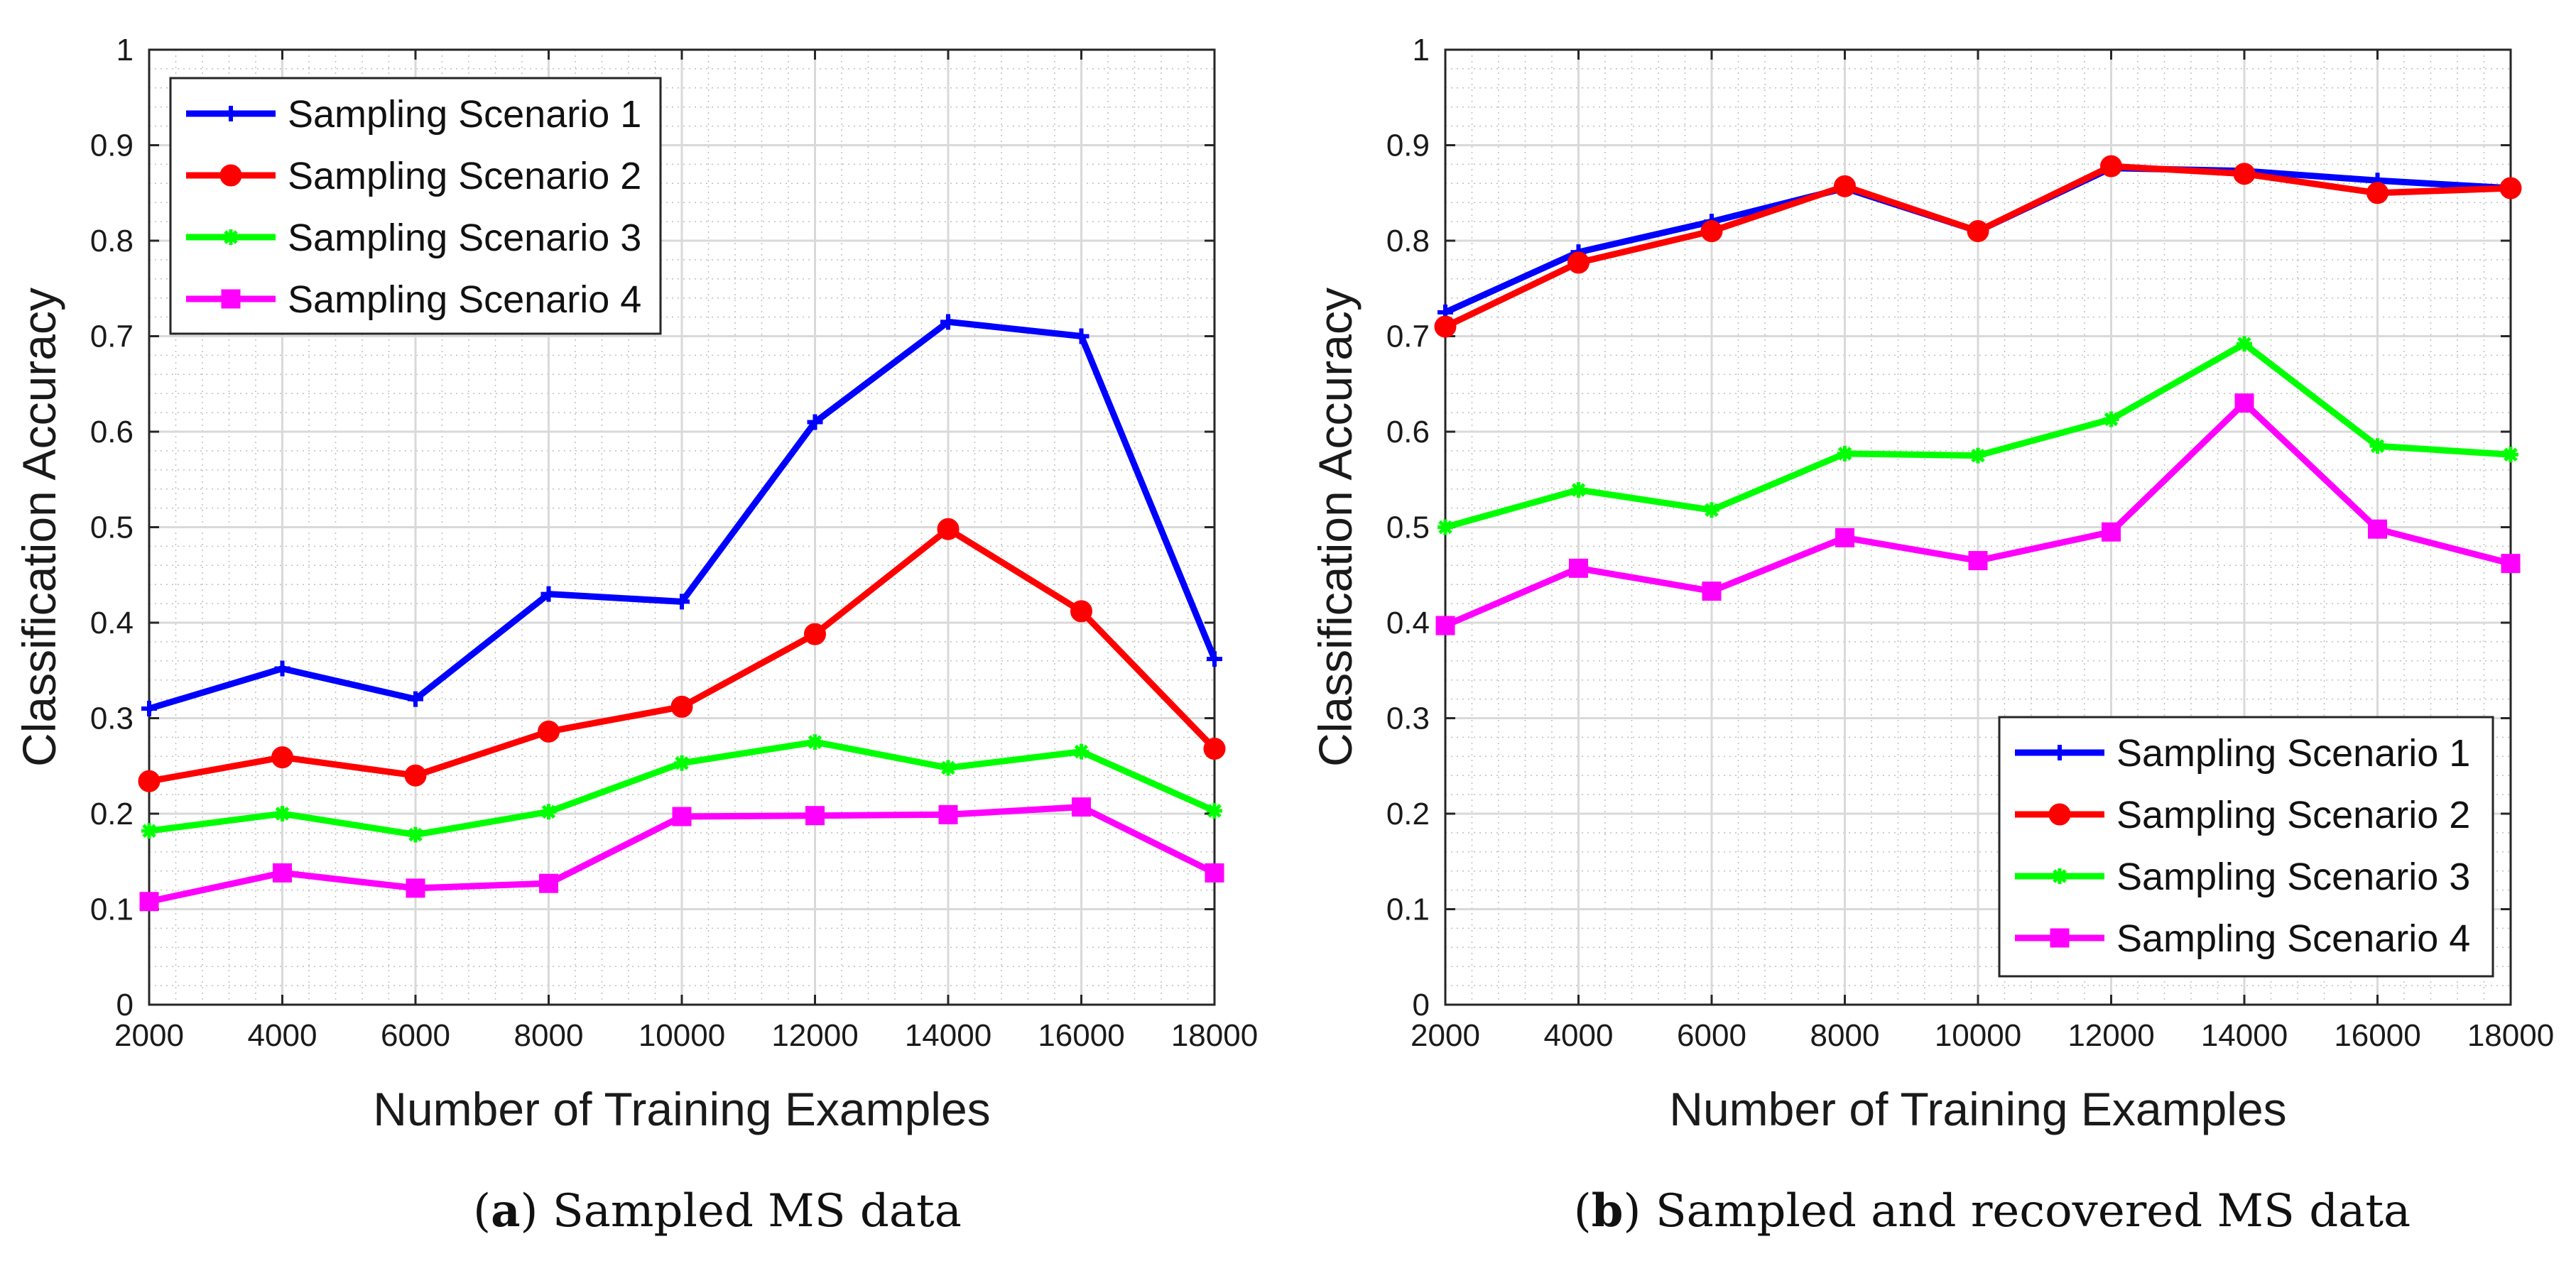  What do you see at coordinates (1422, 1005) in the screenshot?
I see `y-tick-label-b: 0` at bounding box center [1422, 1005].